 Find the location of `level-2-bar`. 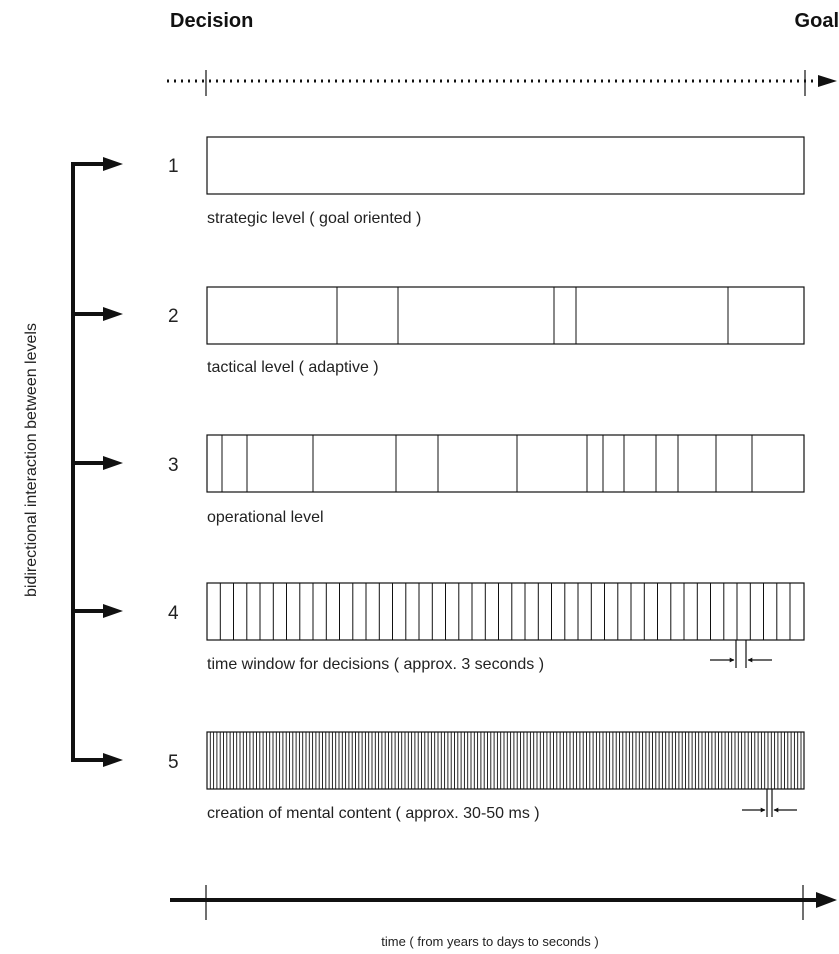

level-2-bar is located at coordinates (505, 315).